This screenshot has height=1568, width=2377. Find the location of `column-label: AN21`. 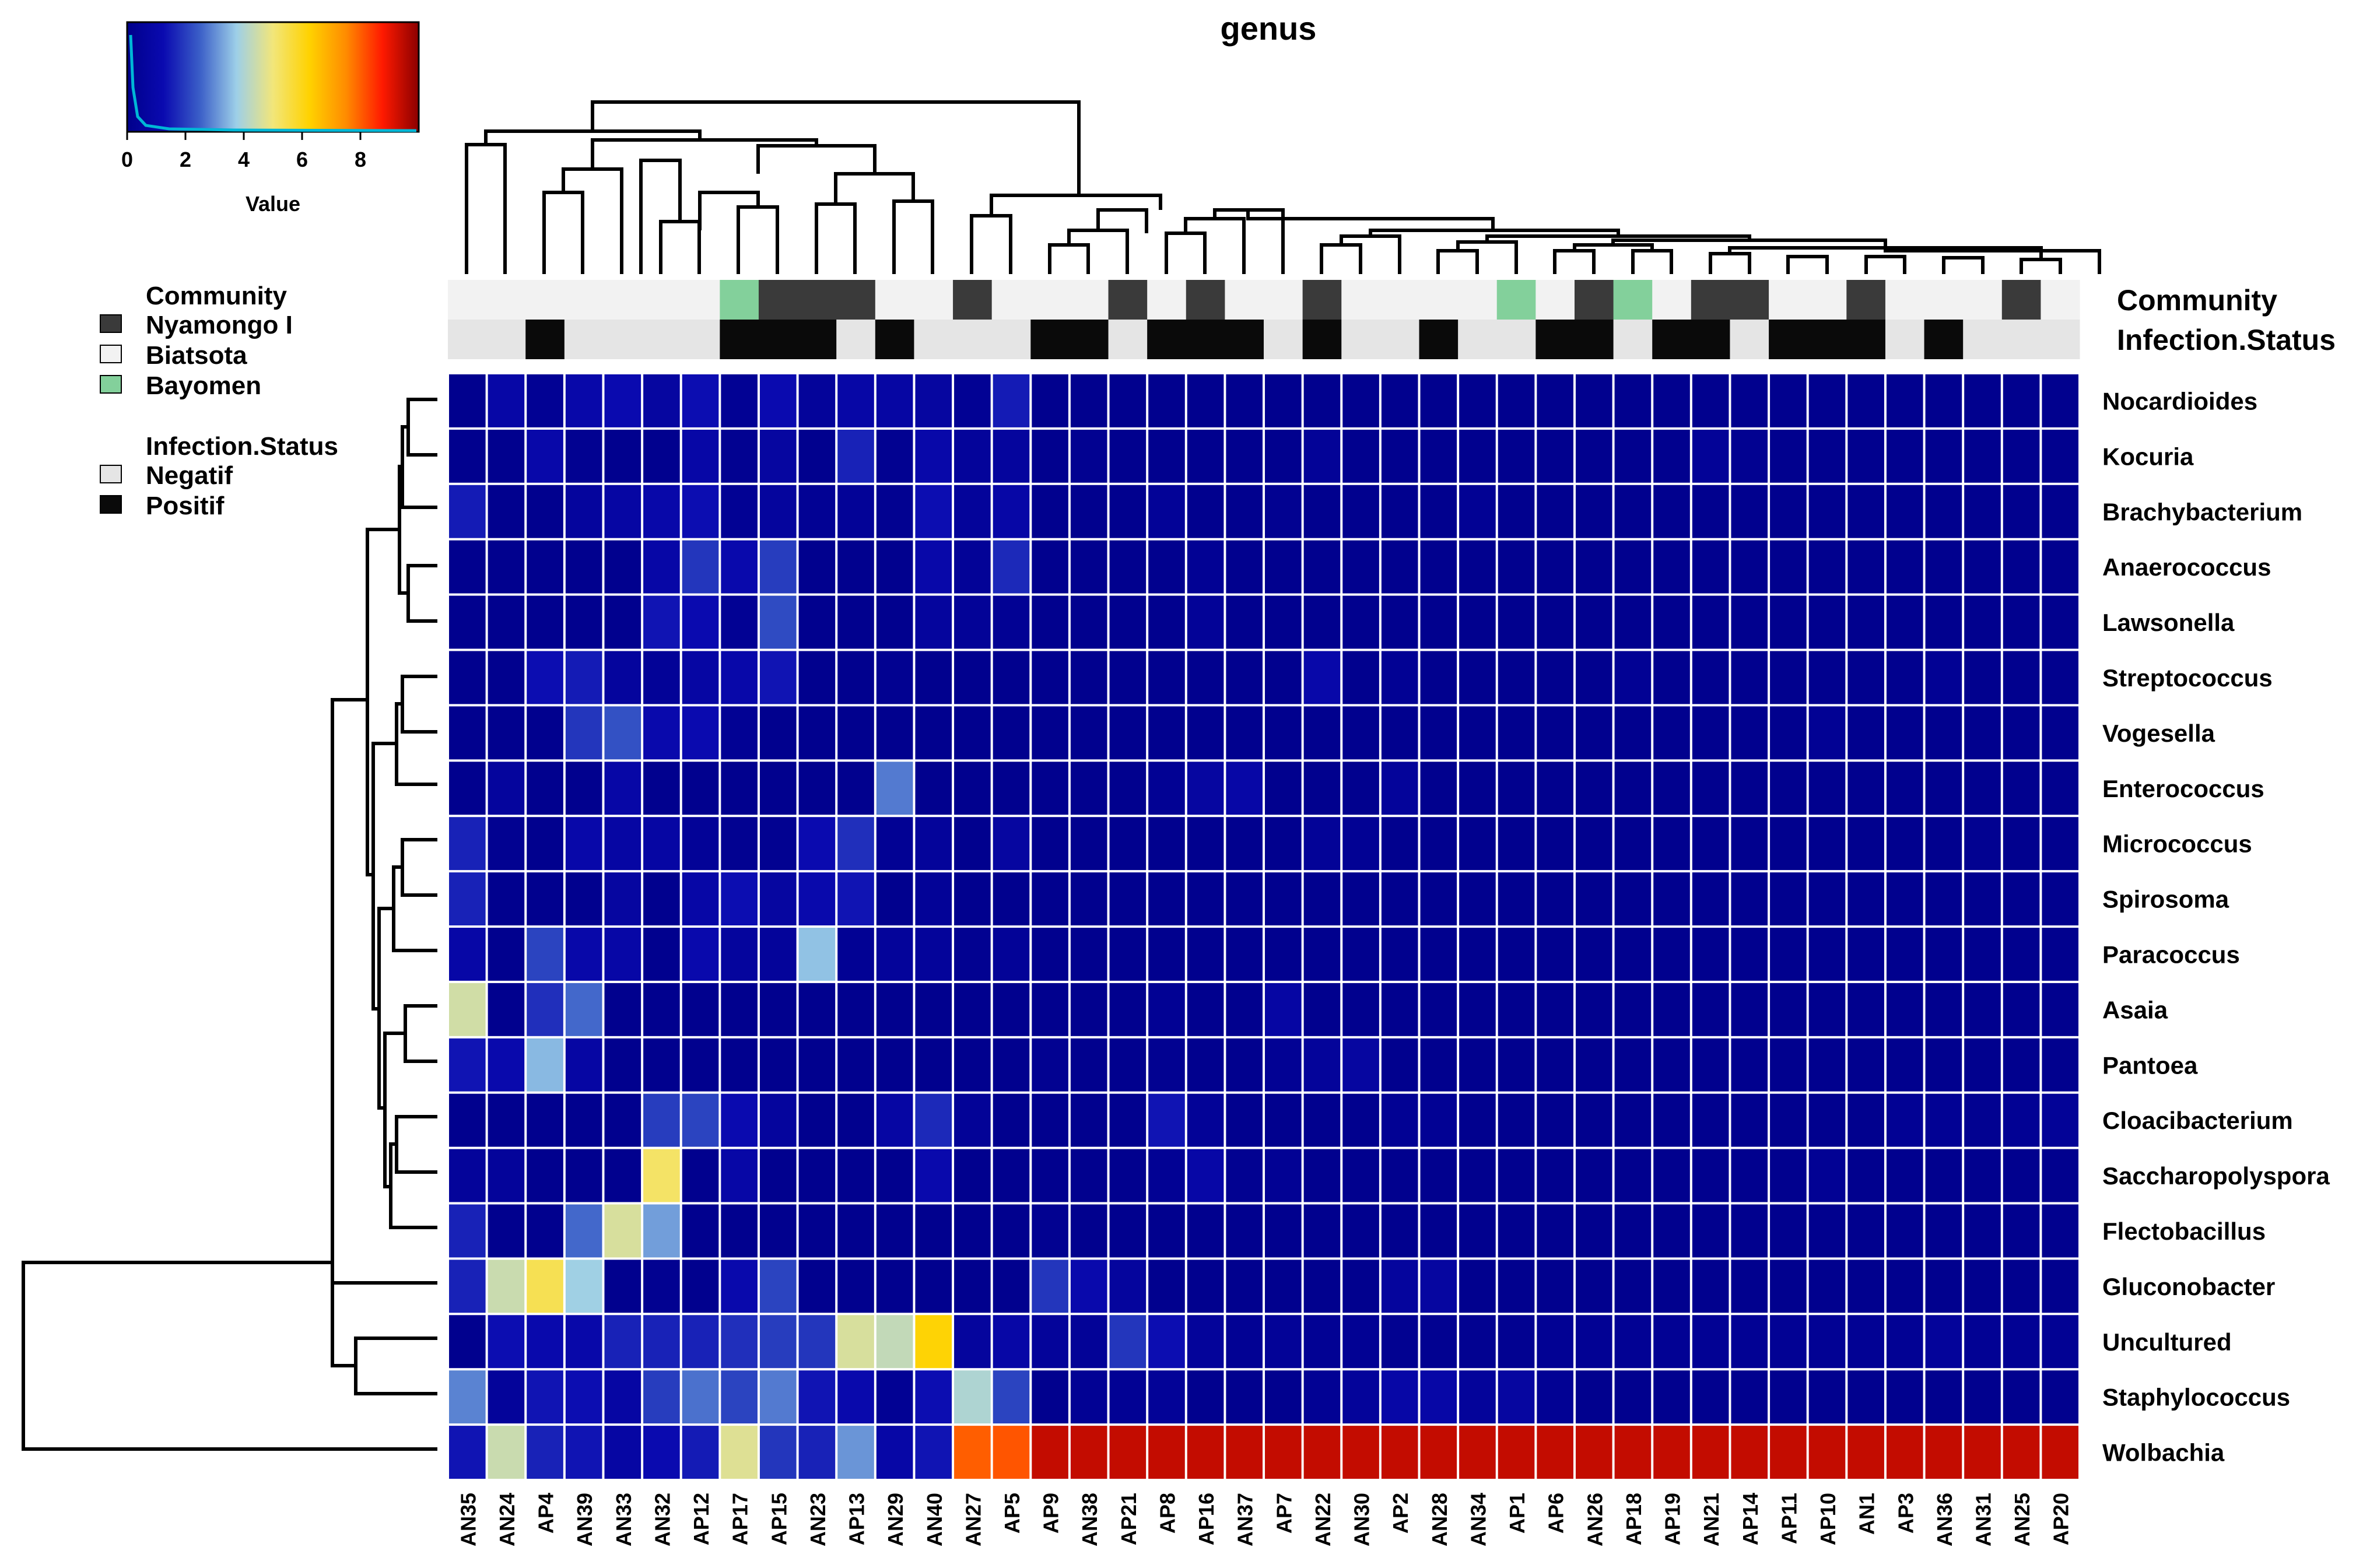

column-label: AN21 is located at coordinates (1711, 1520).